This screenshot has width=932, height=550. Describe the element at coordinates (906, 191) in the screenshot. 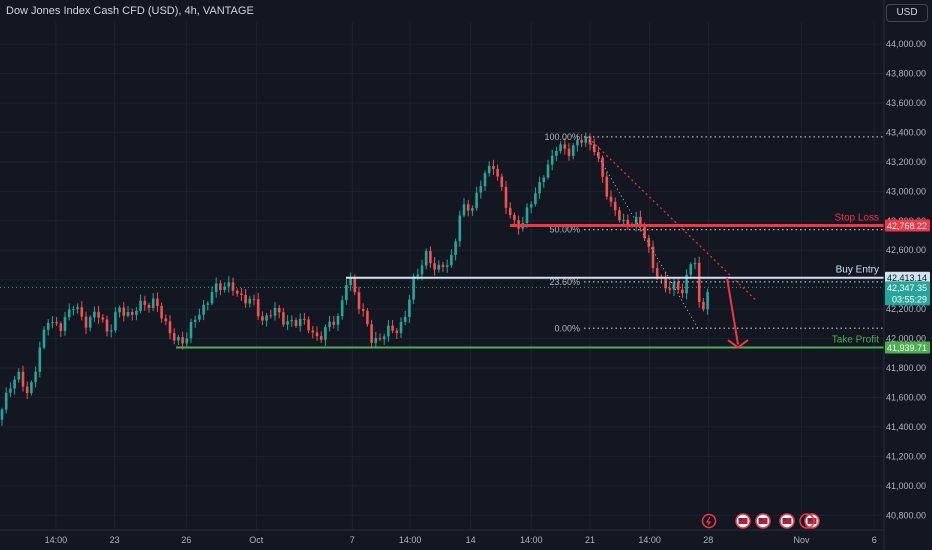

I see `price-tick-label: 43,000.00` at that location.